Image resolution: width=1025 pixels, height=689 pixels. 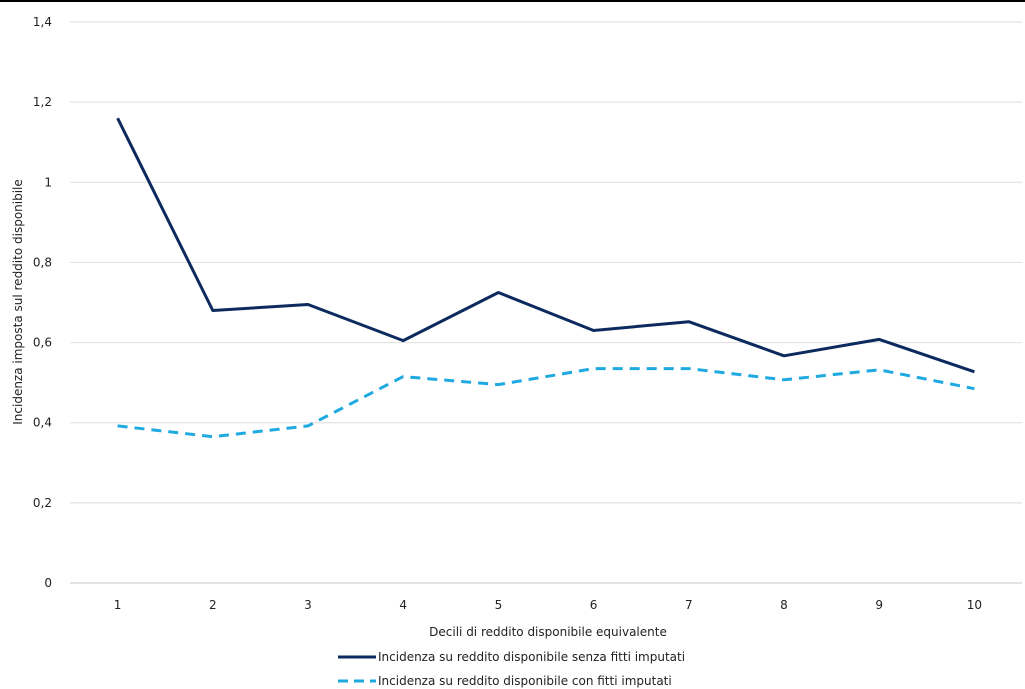 I want to click on top-border, so click(x=512, y=1).